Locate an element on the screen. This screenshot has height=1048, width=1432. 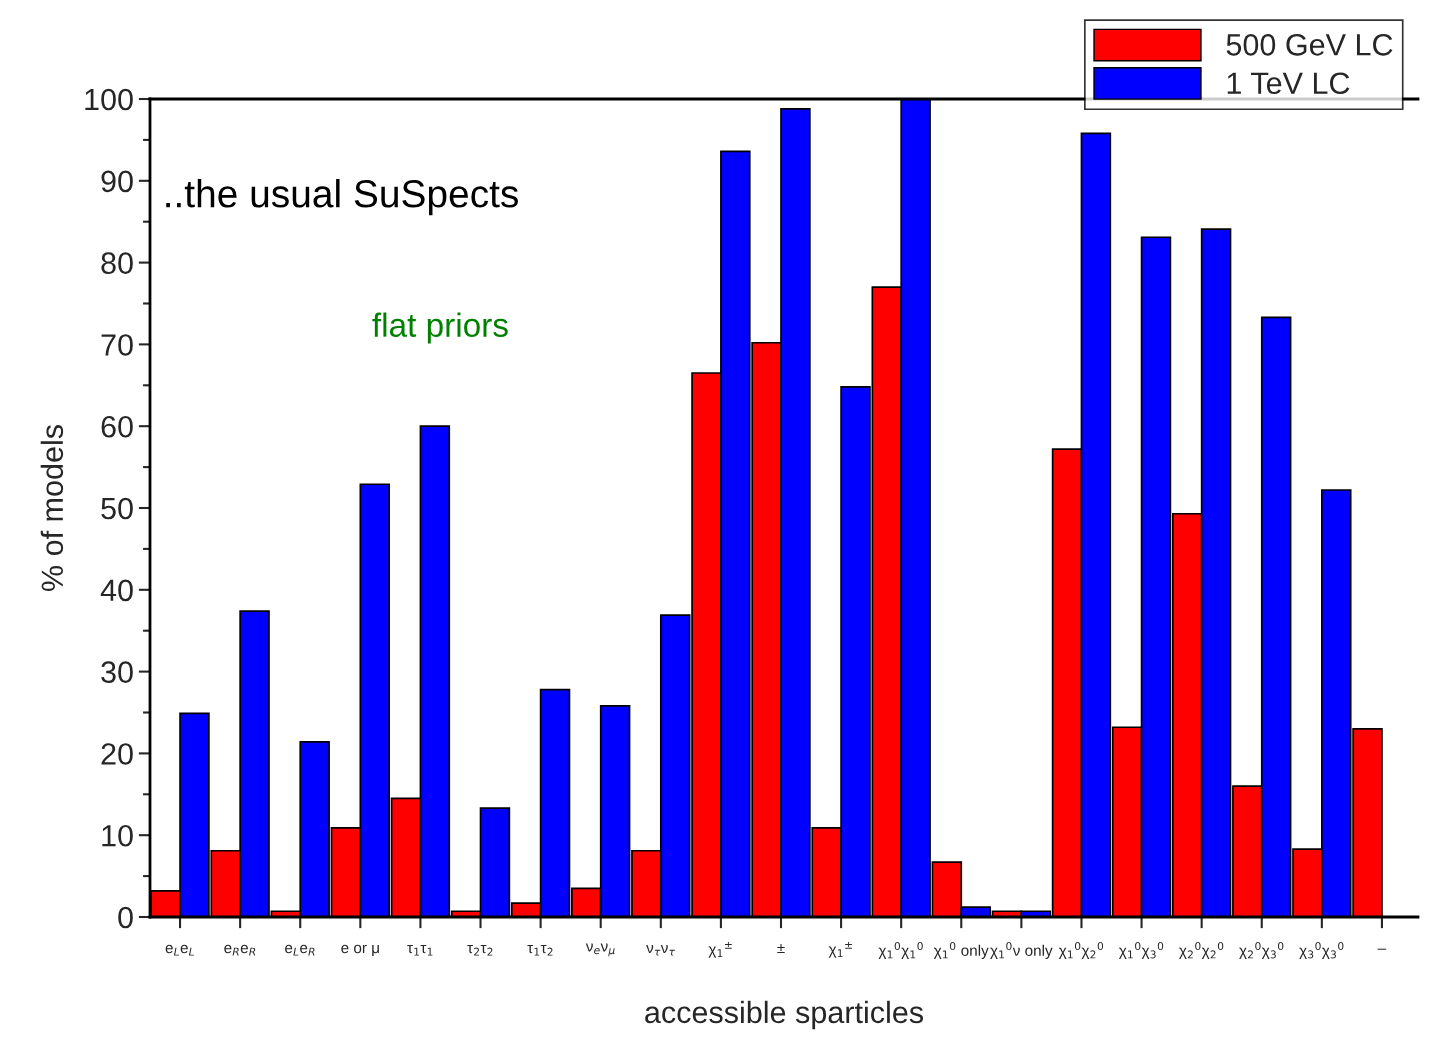
y-tick-label: 50 is located at coordinates (117, 508).